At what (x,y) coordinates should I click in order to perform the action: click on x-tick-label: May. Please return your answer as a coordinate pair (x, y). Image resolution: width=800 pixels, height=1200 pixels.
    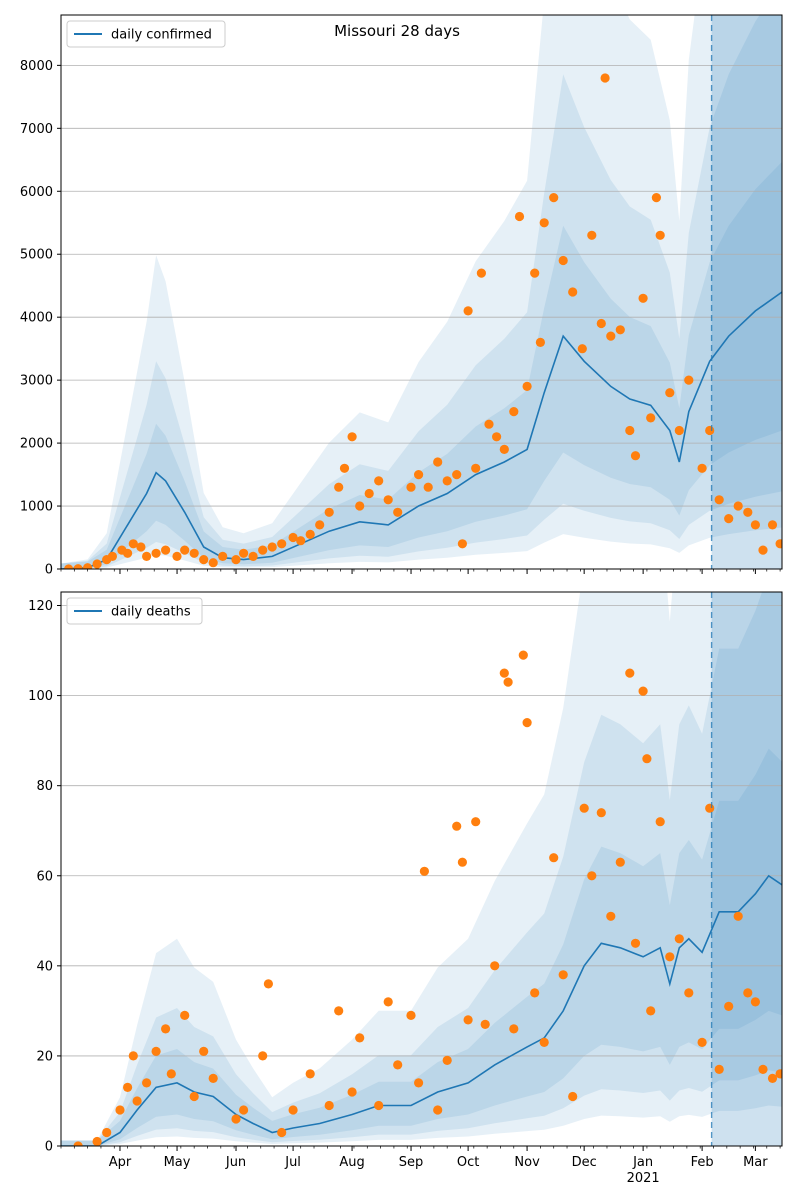
    Looking at the image, I should click on (177, 1162).